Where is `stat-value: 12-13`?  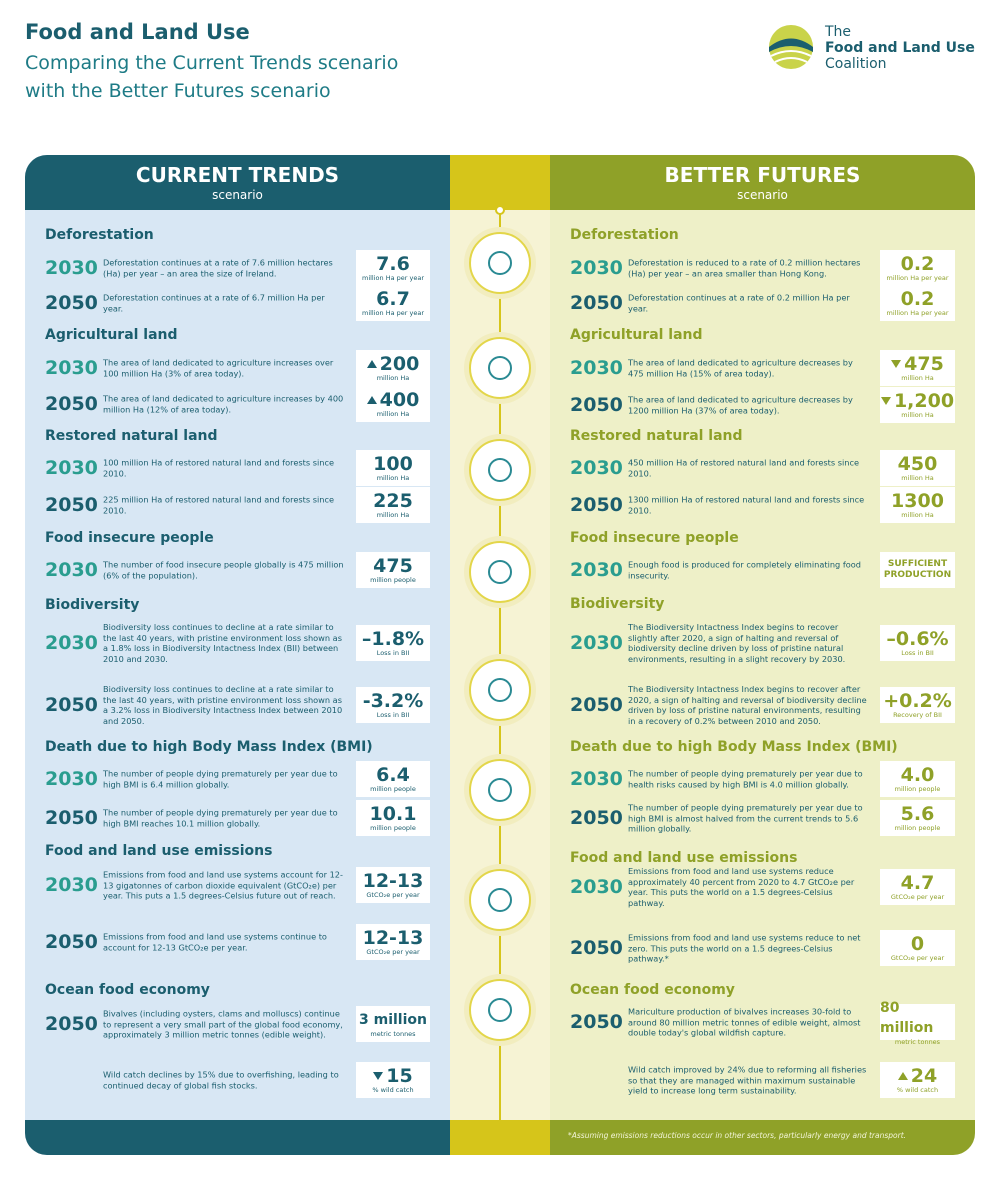 stat-value: 12-13 is located at coordinates (393, 938).